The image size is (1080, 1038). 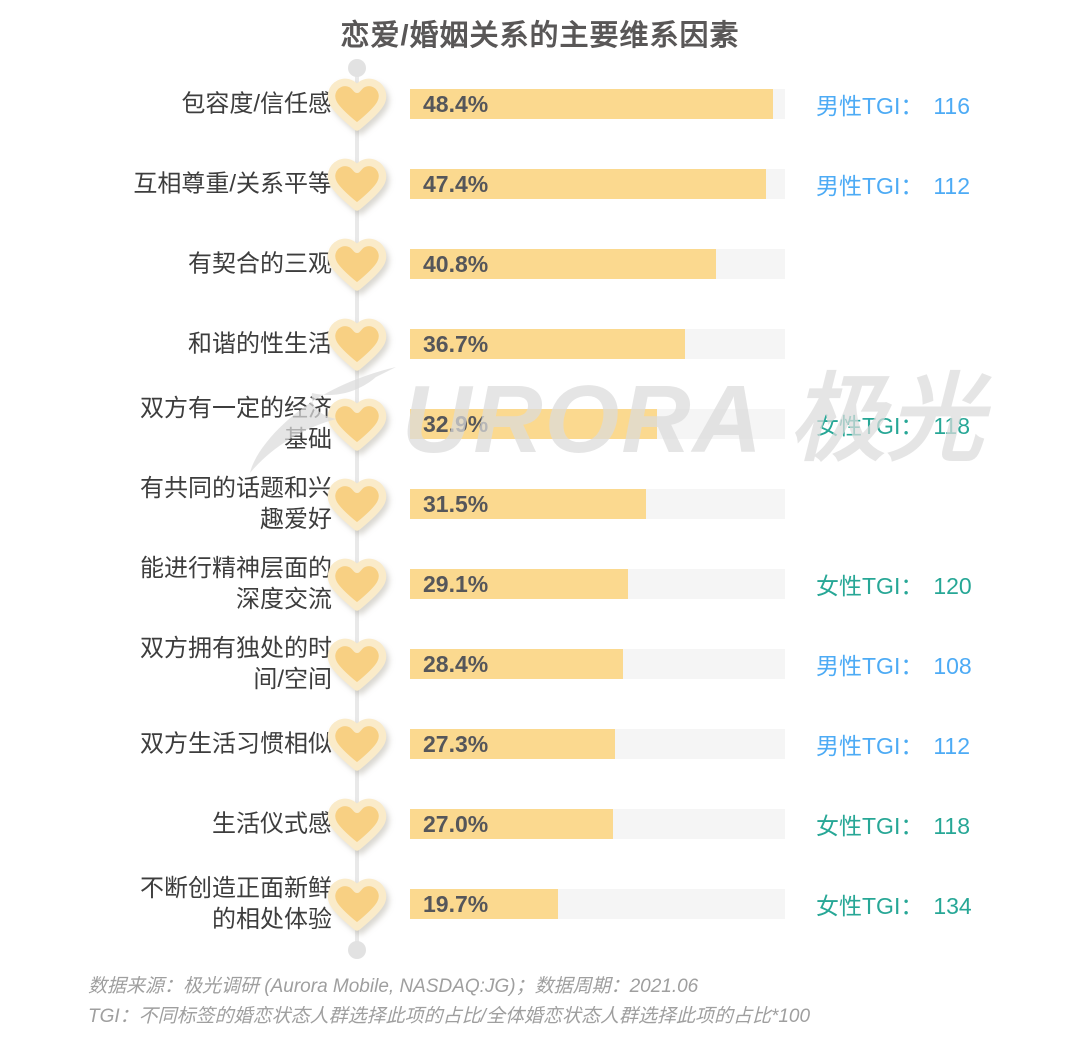 What do you see at coordinates (236, 584) in the screenshot?
I see `category-label: 能进行精神层面的 深度交流` at bounding box center [236, 584].